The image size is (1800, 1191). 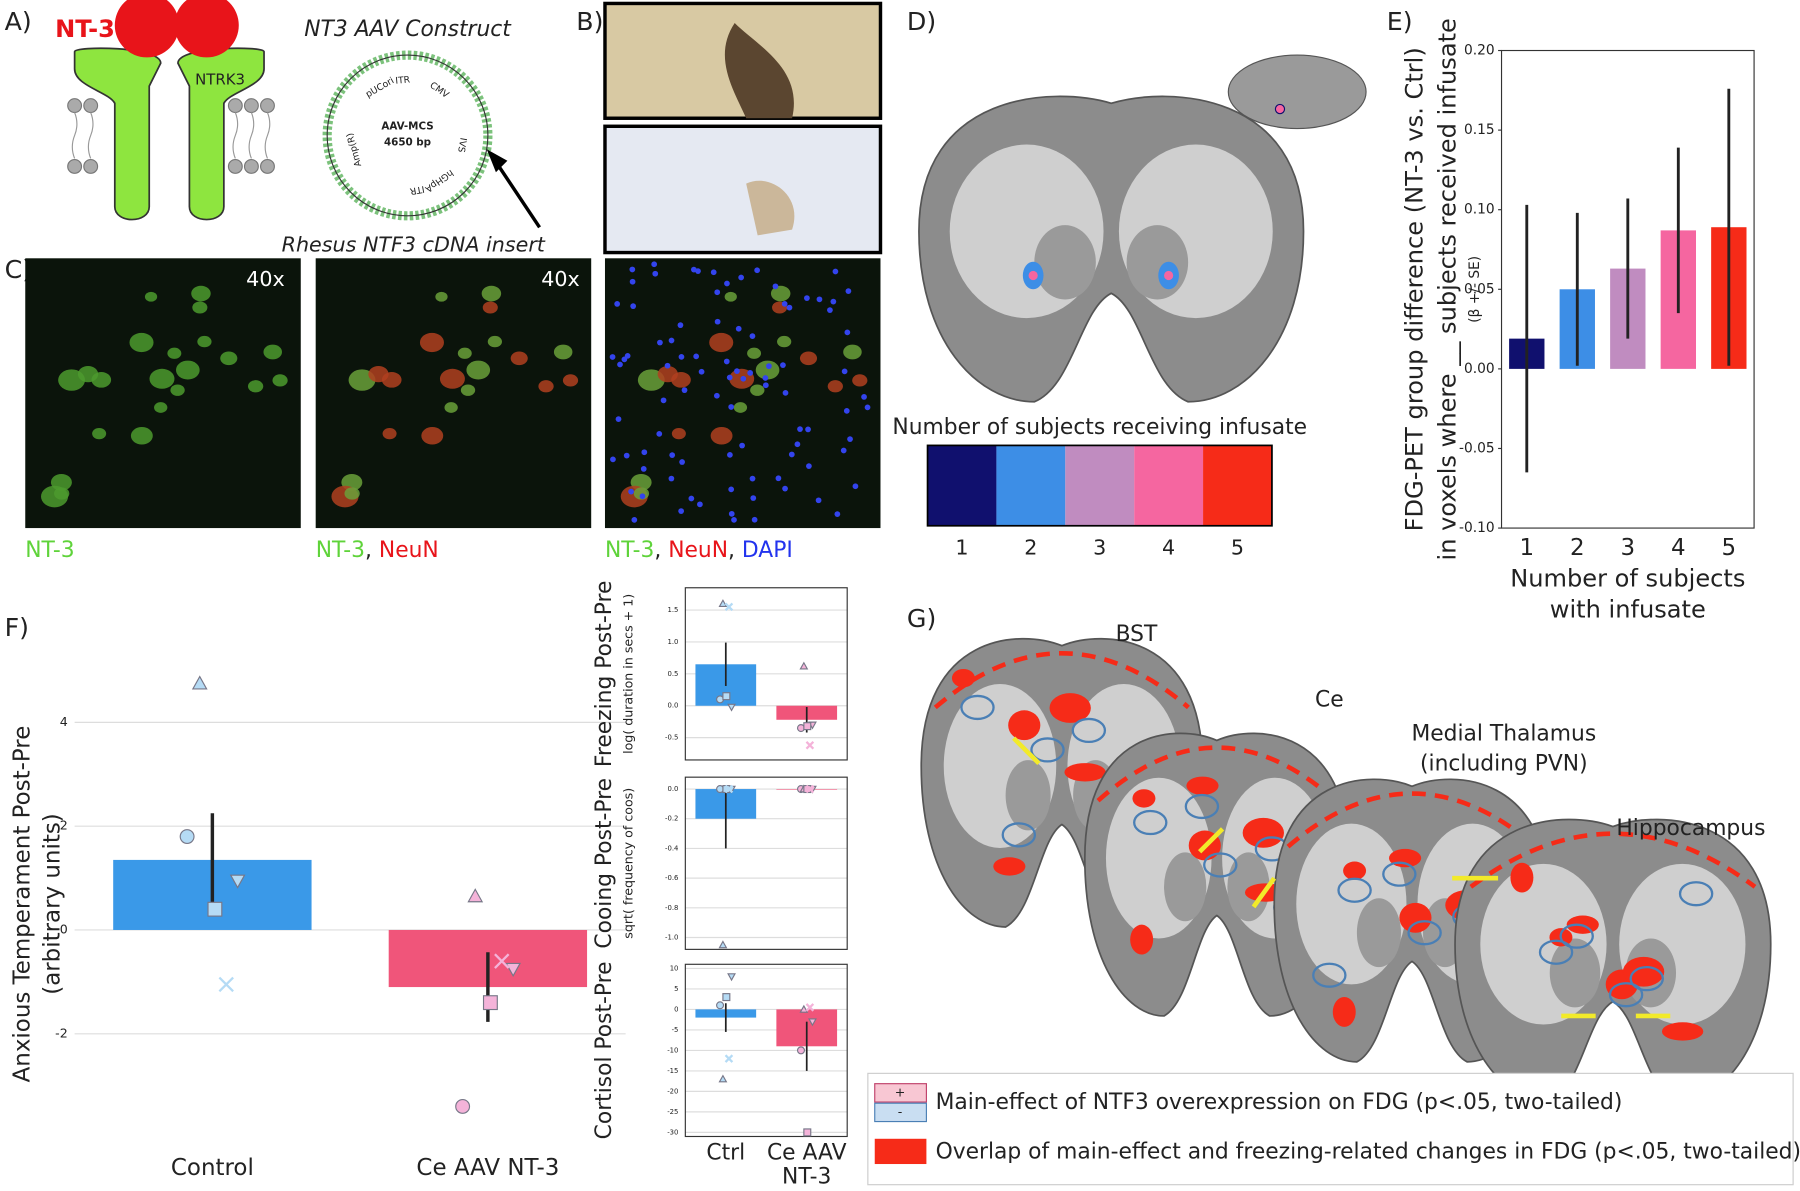 I want to click on panel-label: E), so click(x=1400, y=21).